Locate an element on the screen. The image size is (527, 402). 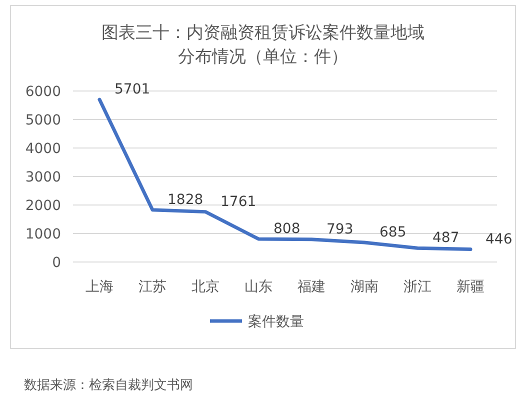
x-tick-label: 北京 is located at coordinates (206, 287).